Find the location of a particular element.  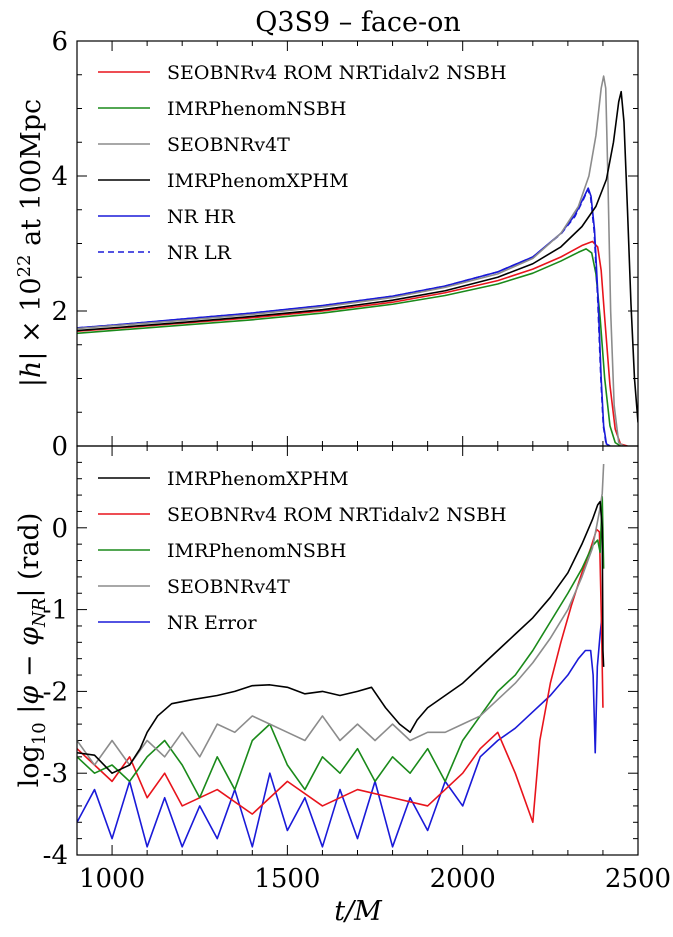

bottom-y-tick-labels: -4 -3 -2 -1 0 is located at coordinates (55, 692).